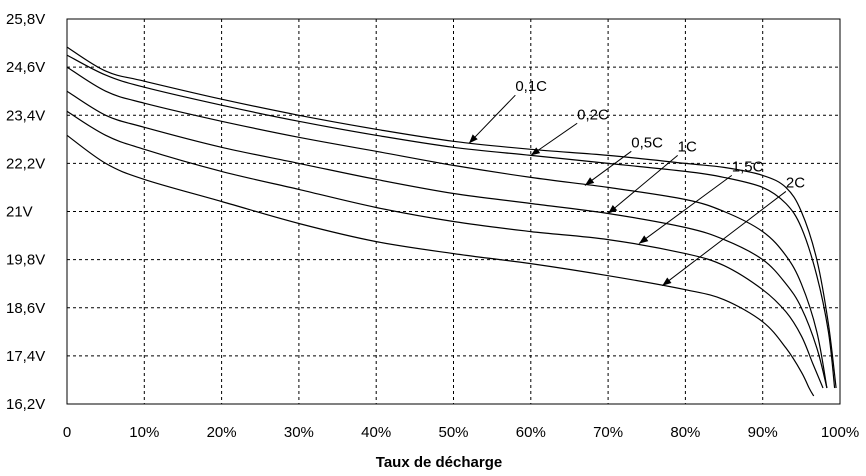 Image resolution: width=866 pixels, height=476 pixels. I want to click on x-tick-label: 70%, so click(608, 432).